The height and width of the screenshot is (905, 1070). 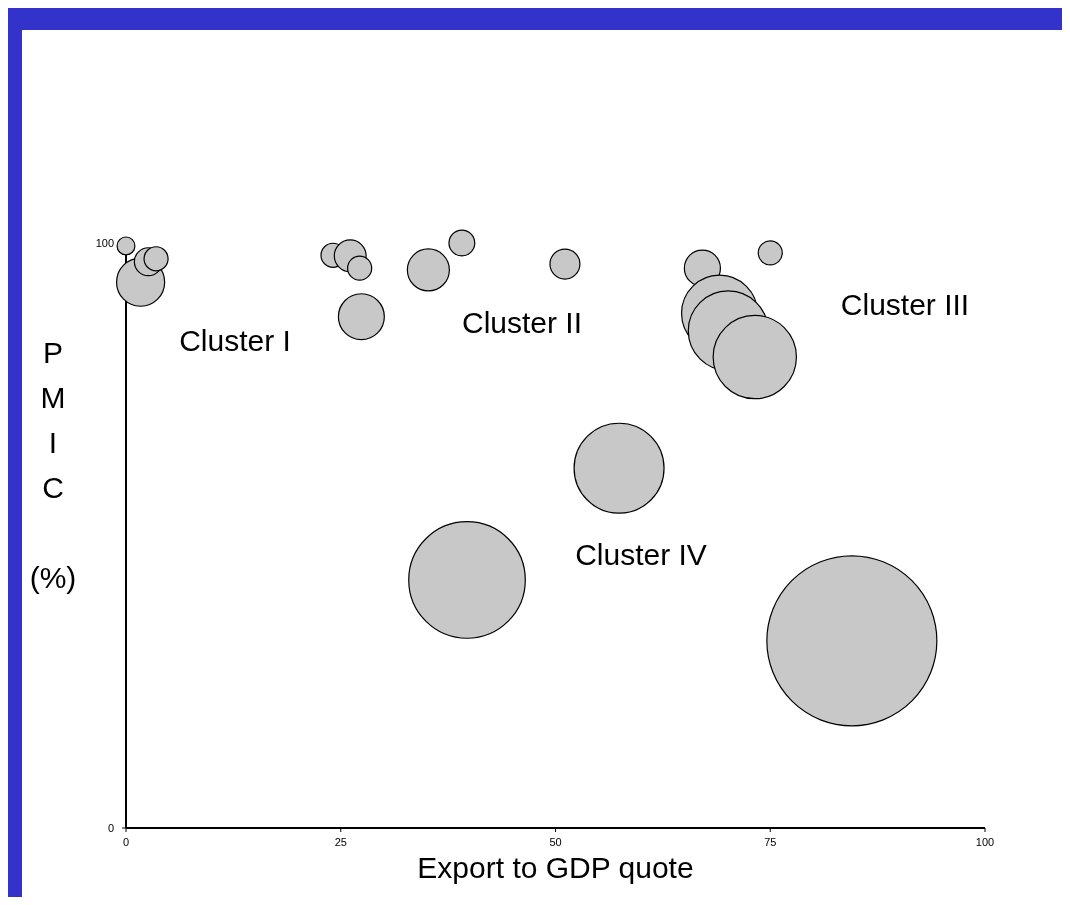 I want to click on annotation: Cluster IV, so click(x=641, y=554).